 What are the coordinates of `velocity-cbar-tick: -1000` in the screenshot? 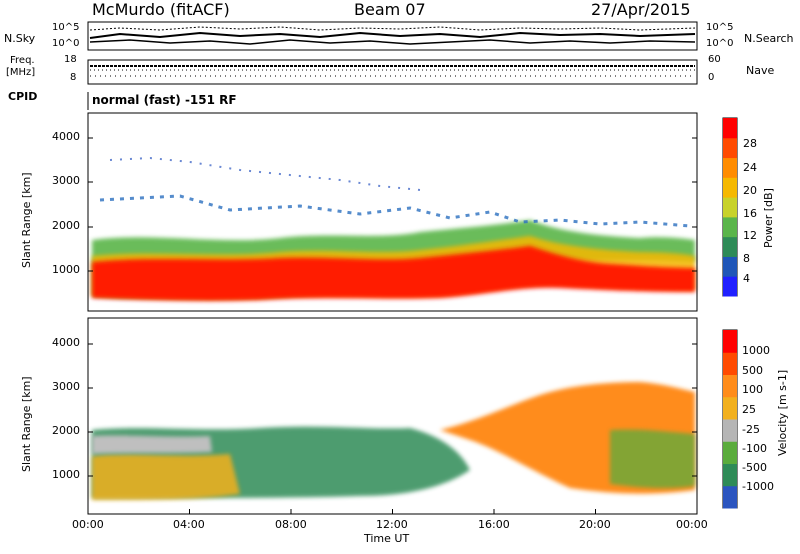 It's located at (758, 486).